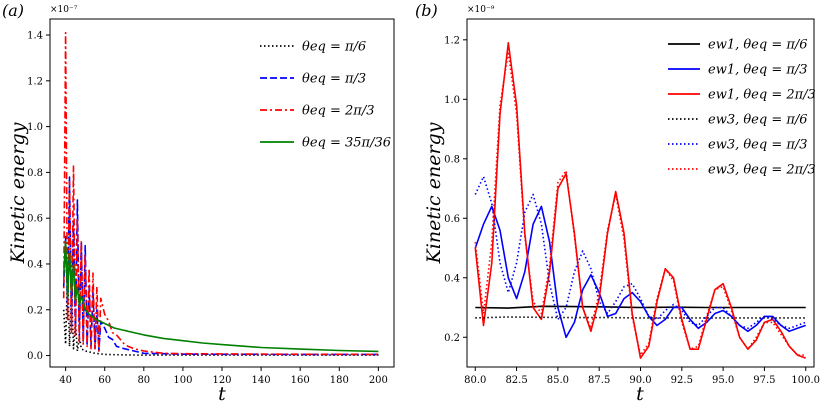 The height and width of the screenshot is (415, 830). Describe the element at coordinates (261, 380) in the screenshot. I see `panel-a-xtick-label: 140` at that location.